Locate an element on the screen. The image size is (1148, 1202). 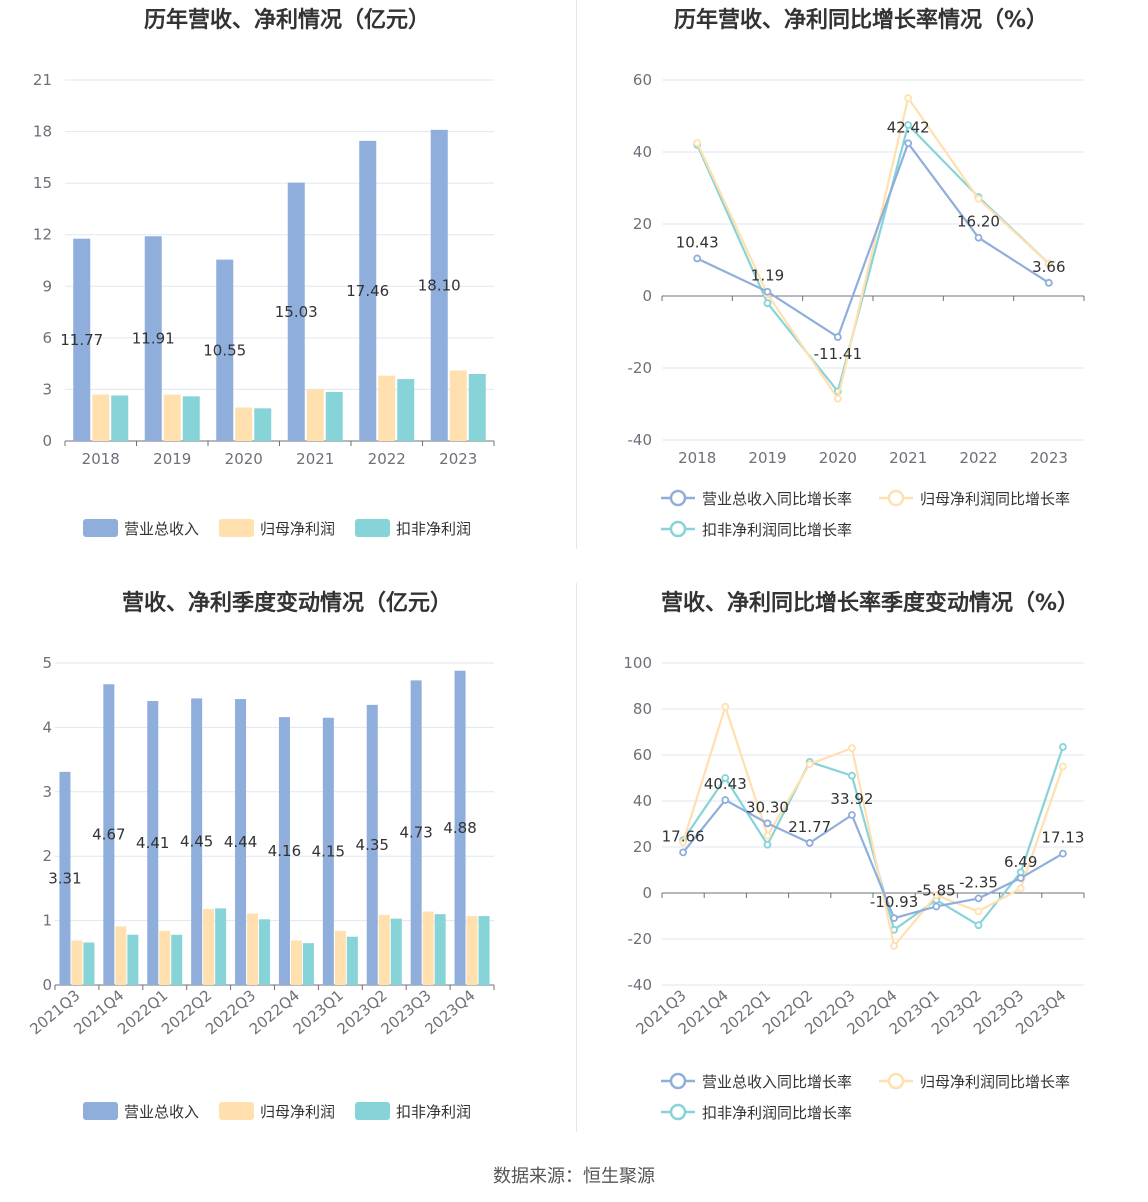
data-label: 21.77 is located at coordinates (809, 827).